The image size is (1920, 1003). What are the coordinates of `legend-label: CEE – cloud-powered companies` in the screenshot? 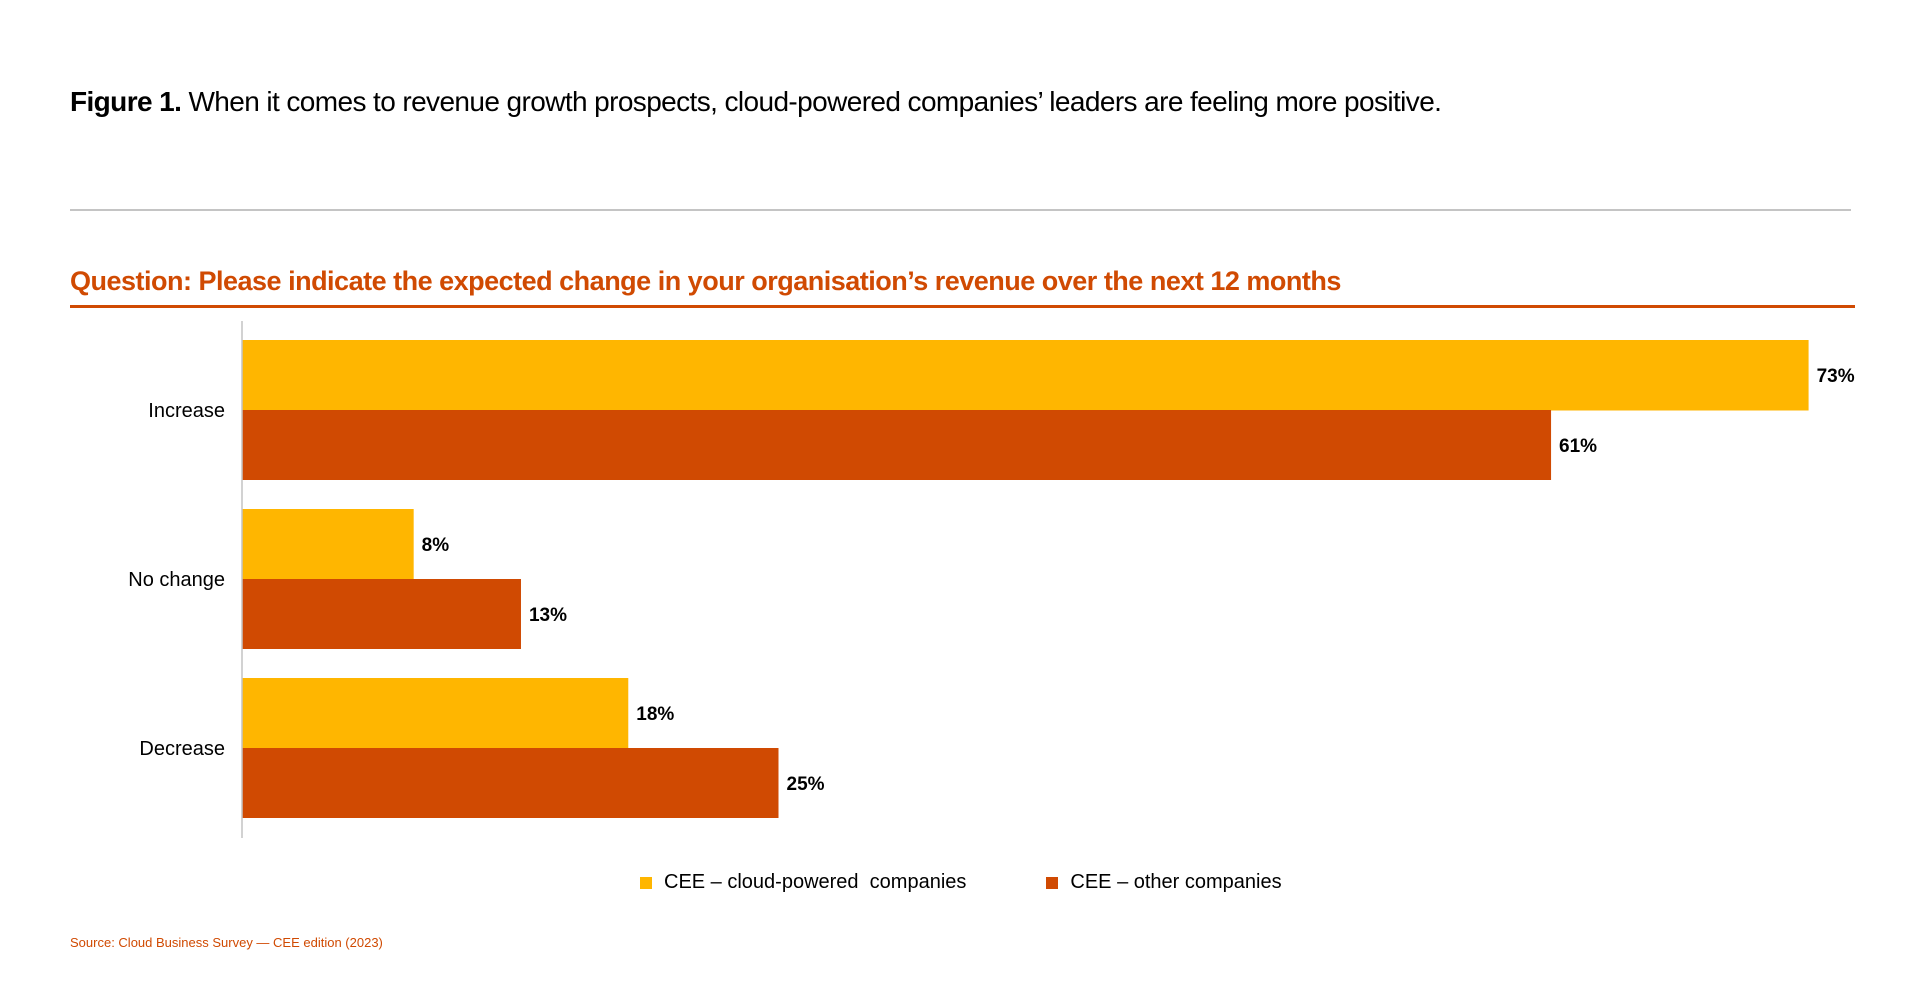 It's located at (815, 882).